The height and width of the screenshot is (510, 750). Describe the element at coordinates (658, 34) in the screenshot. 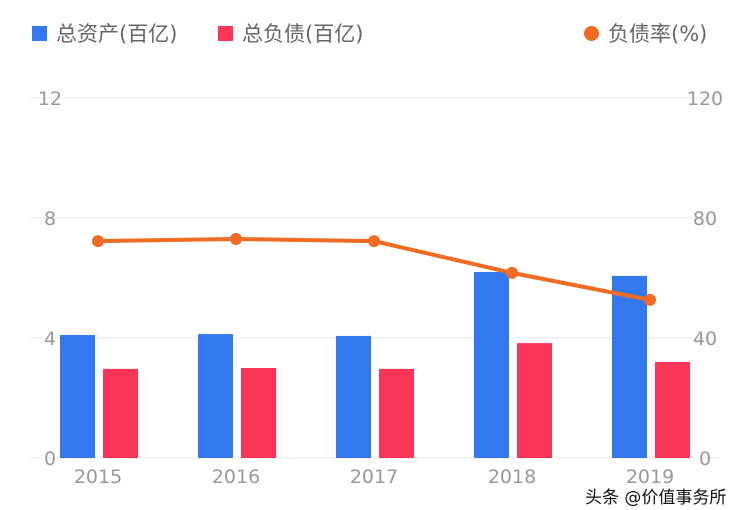

I see `legend-label: 负债率(%)` at that location.